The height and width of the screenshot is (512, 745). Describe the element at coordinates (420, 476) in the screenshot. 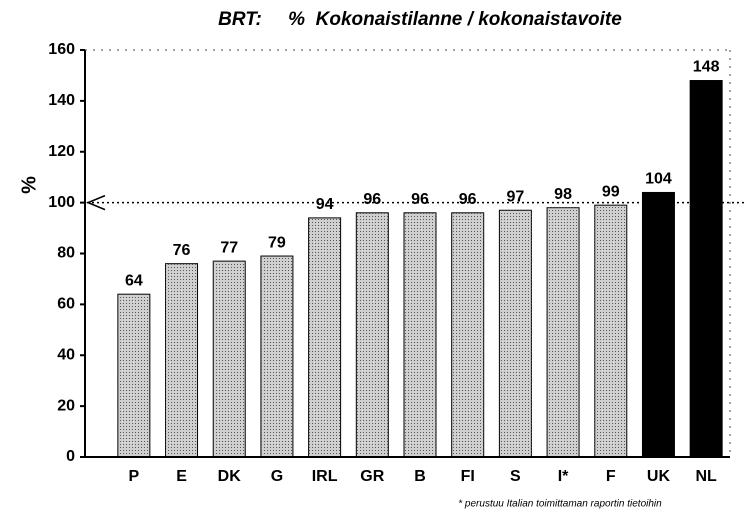

I see `x-tick-label: B` at that location.